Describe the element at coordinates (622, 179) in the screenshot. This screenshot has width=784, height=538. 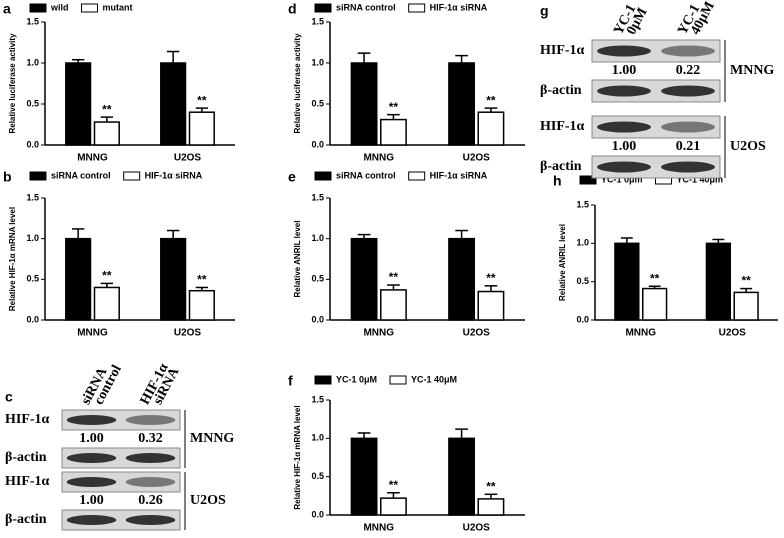
I see `legend-label: YC-1 0μm` at that location.